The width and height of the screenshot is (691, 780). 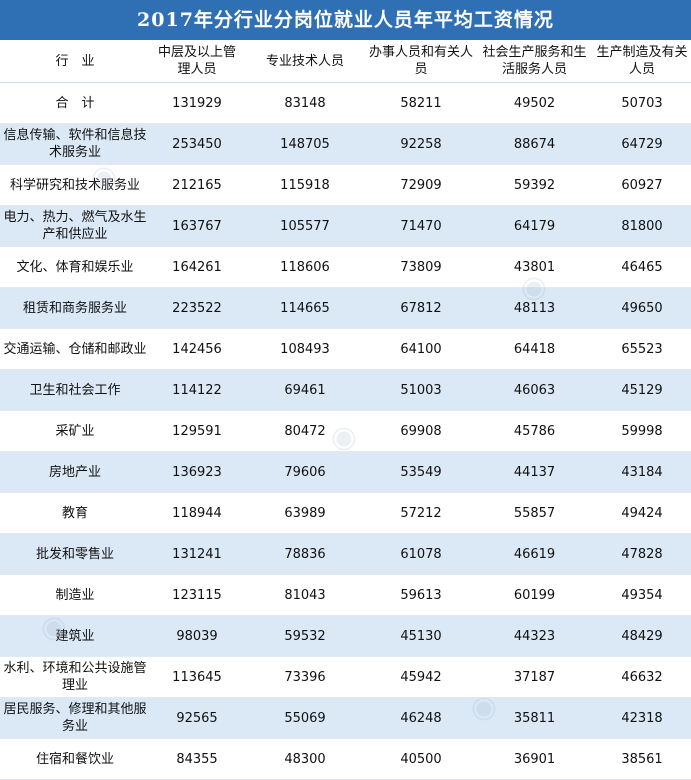 What do you see at coordinates (421, 554) in the screenshot?
I see `salary-cell: 61078` at bounding box center [421, 554].